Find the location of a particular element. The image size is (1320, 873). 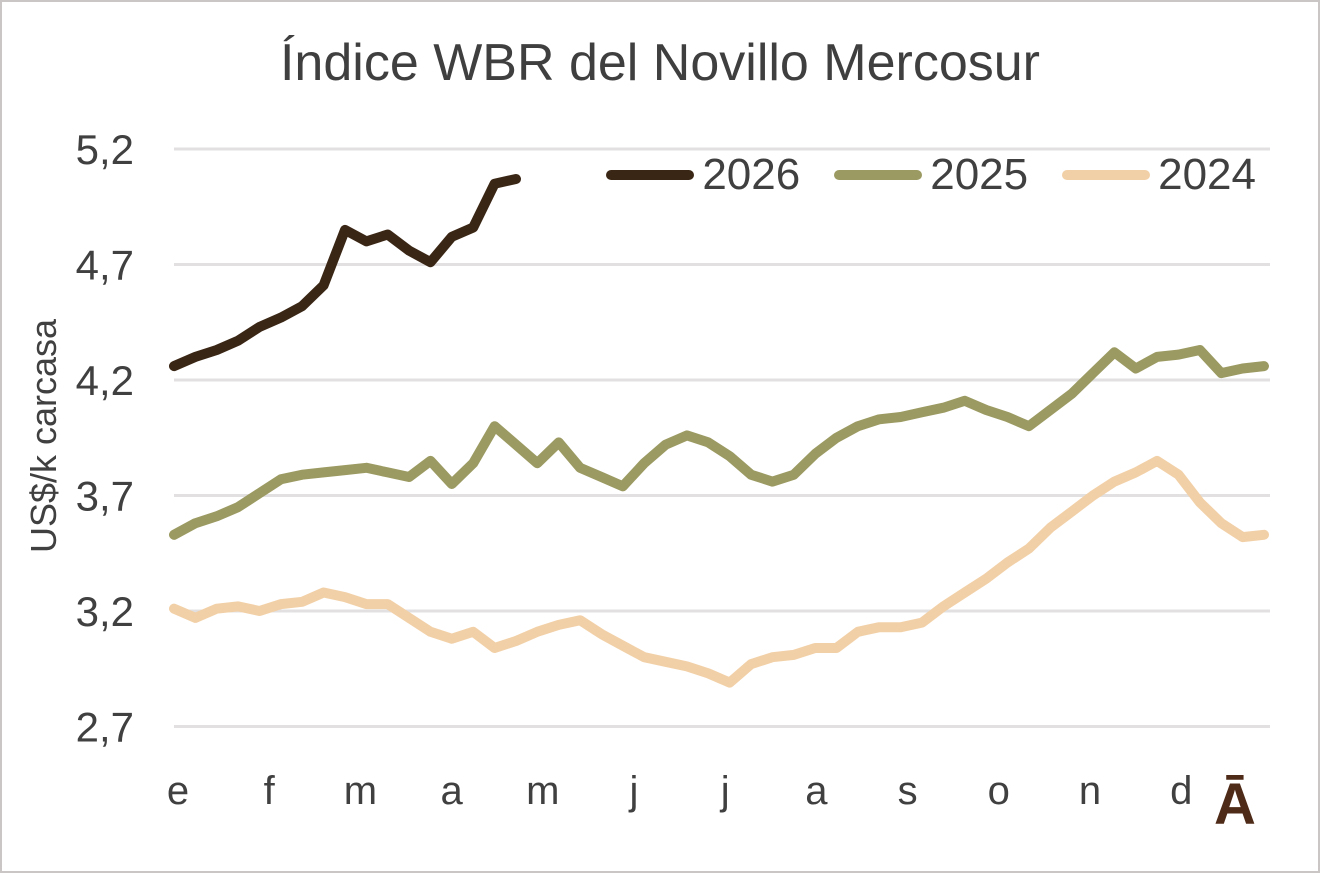

x-tick-label-1-f: f is located at coordinates (270, 791).